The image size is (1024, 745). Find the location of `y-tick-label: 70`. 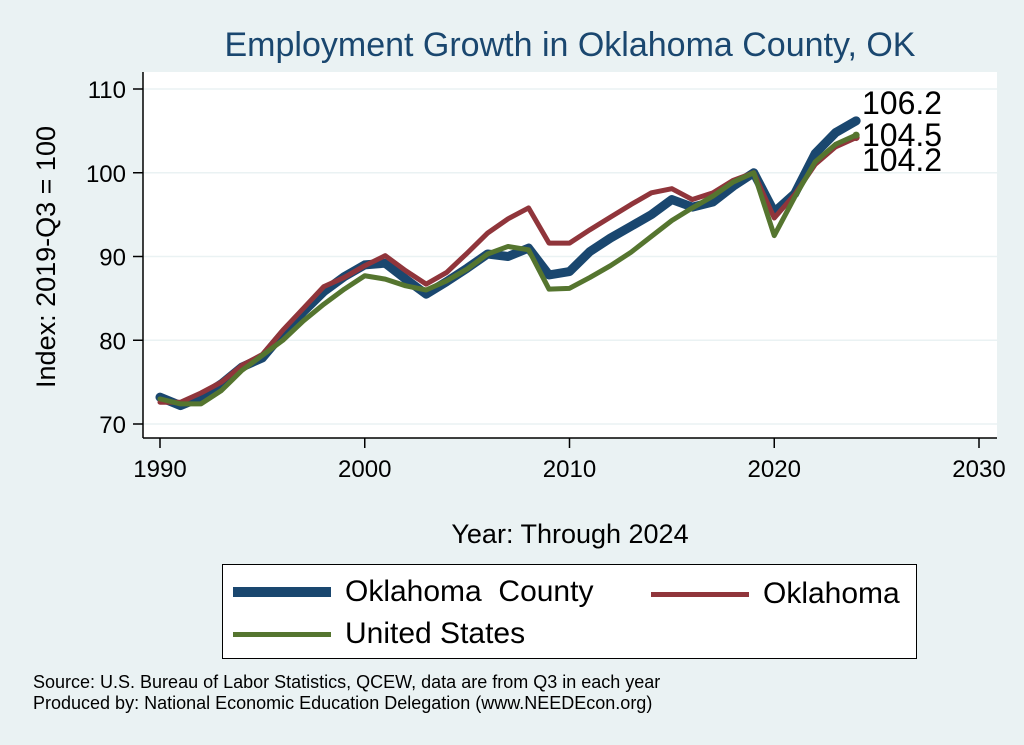

y-tick-label: 70 is located at coordinates (112, 425).